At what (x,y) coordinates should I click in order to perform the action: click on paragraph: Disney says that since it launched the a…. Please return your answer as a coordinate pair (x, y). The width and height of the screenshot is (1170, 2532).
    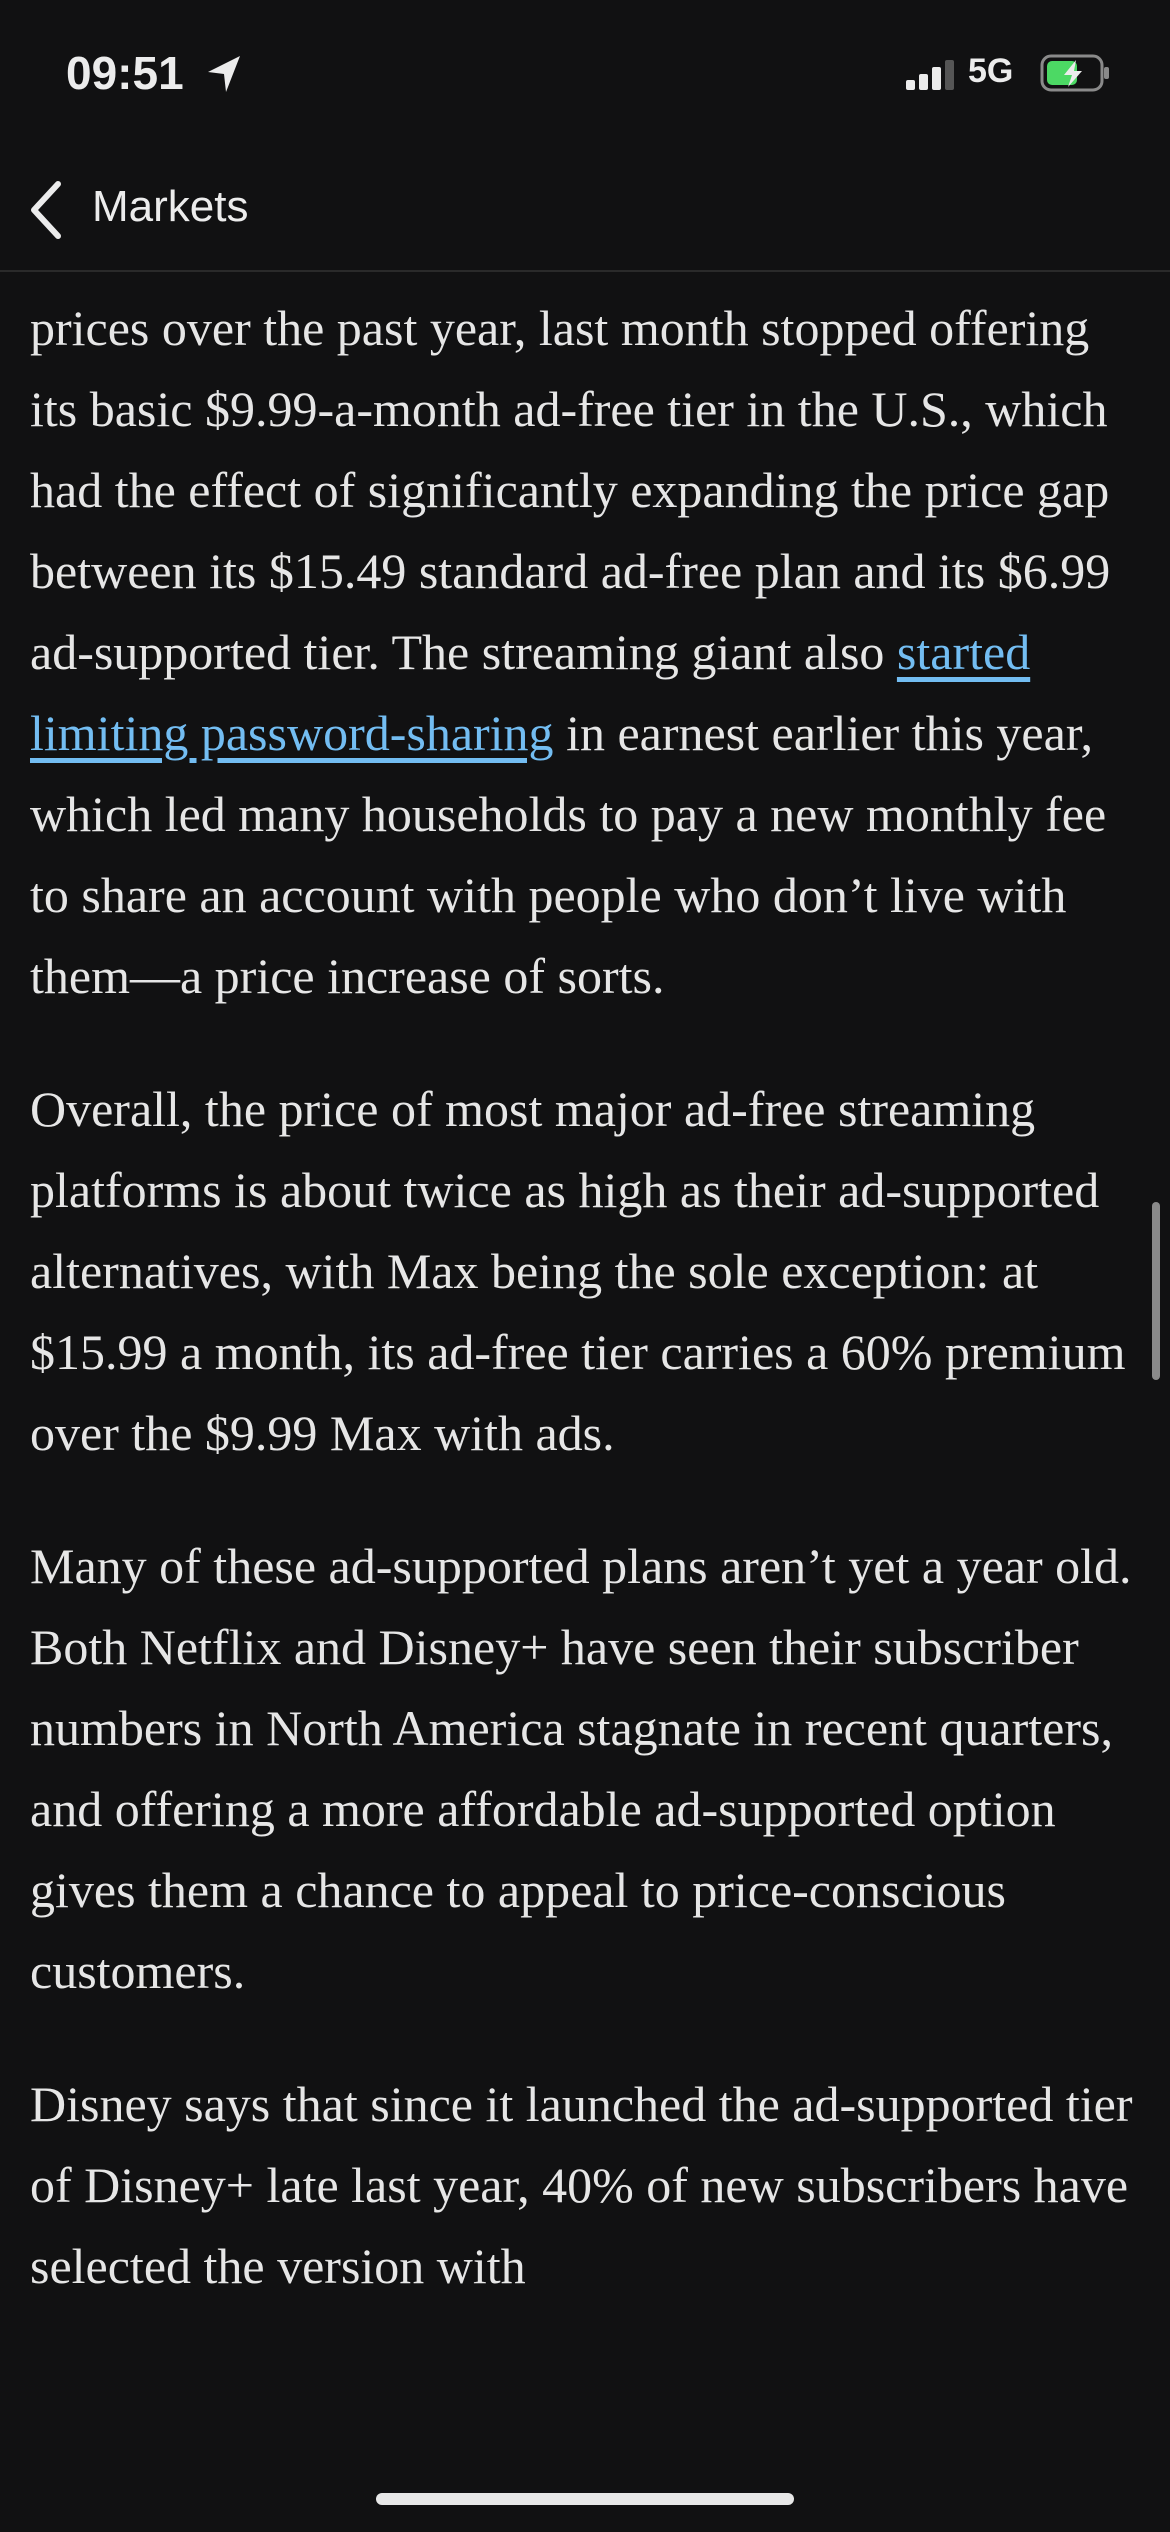
    Looking at the image, I should click on (586, 2185).